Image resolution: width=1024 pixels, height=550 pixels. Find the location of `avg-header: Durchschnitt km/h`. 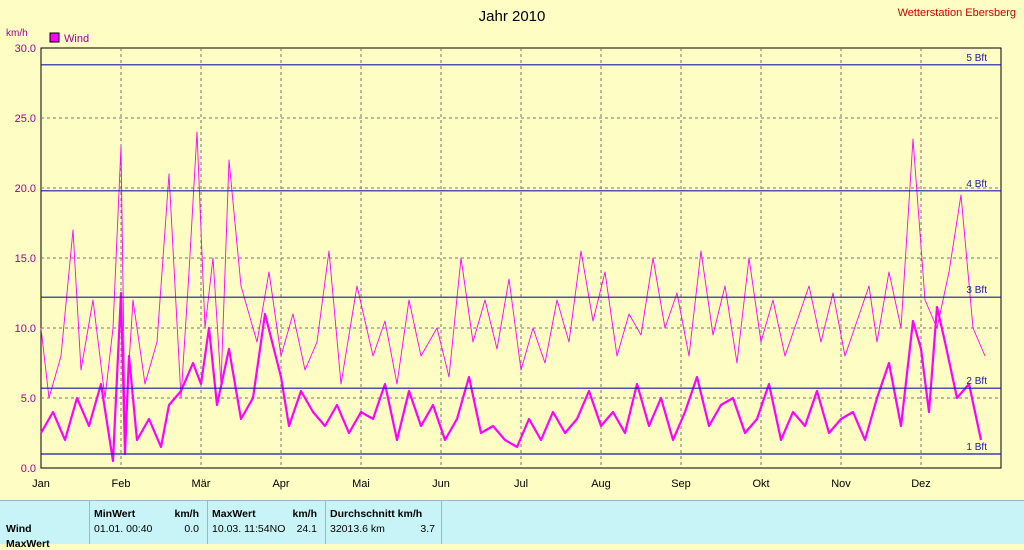

avg-header: Durchschnitt km/h is located at coordinates (376, 514).